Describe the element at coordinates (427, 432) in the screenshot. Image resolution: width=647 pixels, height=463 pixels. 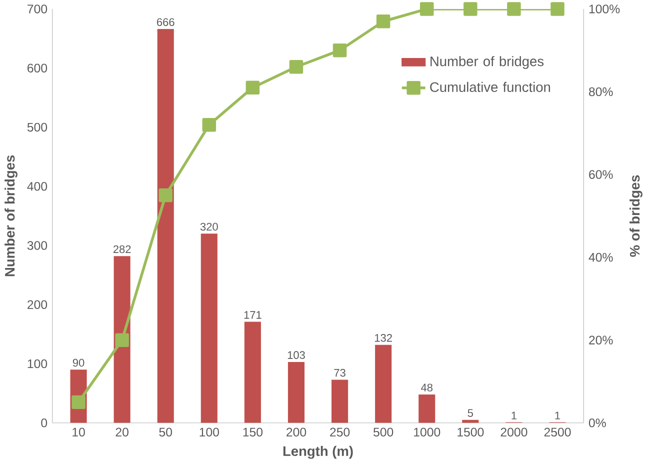
I see `x-tick-label: 1000` at that location.